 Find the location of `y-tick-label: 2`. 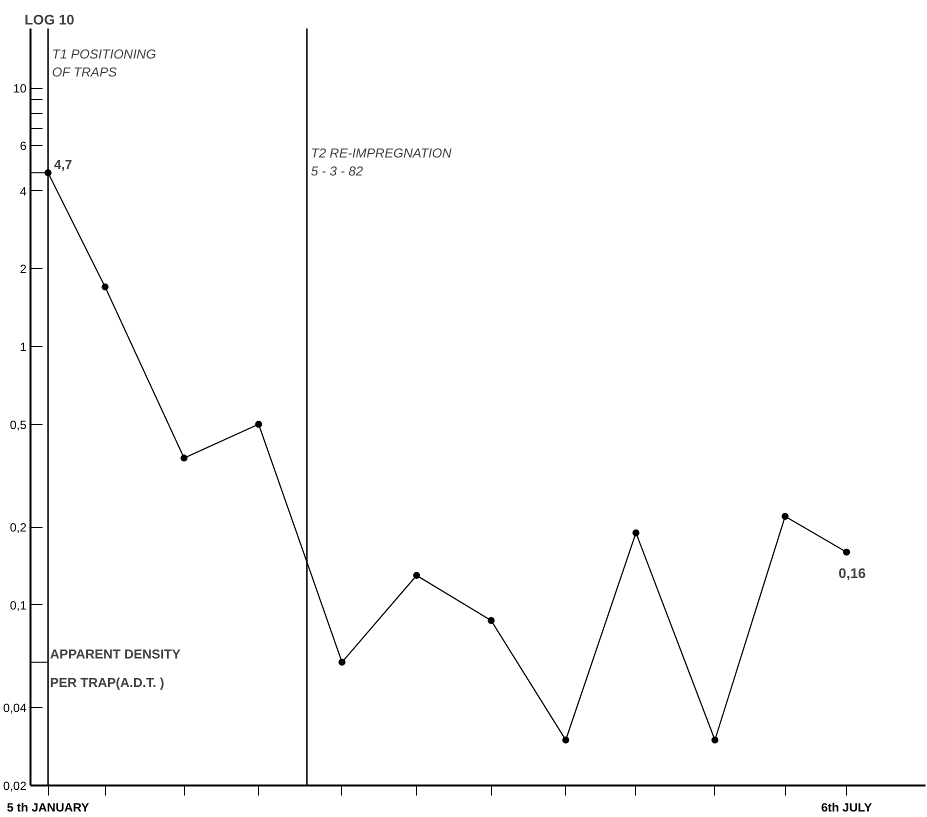

y-tick-label: 2 is located at coordinates (23, 269).